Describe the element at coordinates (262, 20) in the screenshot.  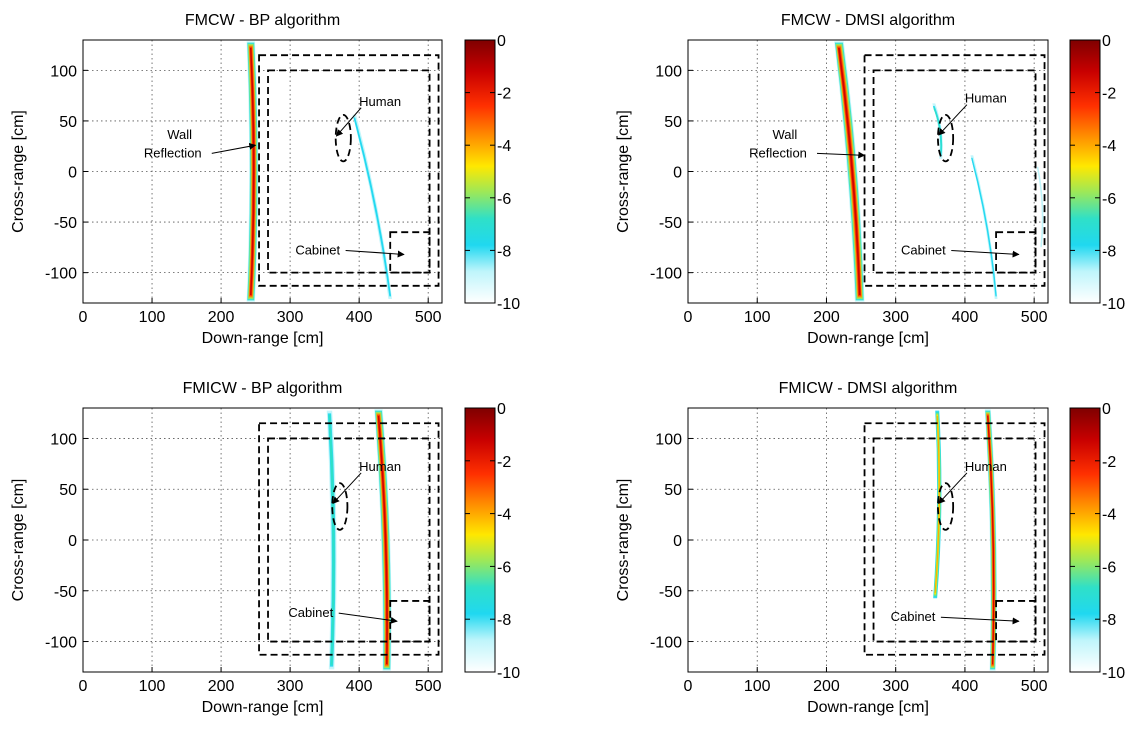
I see `subplot-title: FMCW - BP algorithm` at that location.